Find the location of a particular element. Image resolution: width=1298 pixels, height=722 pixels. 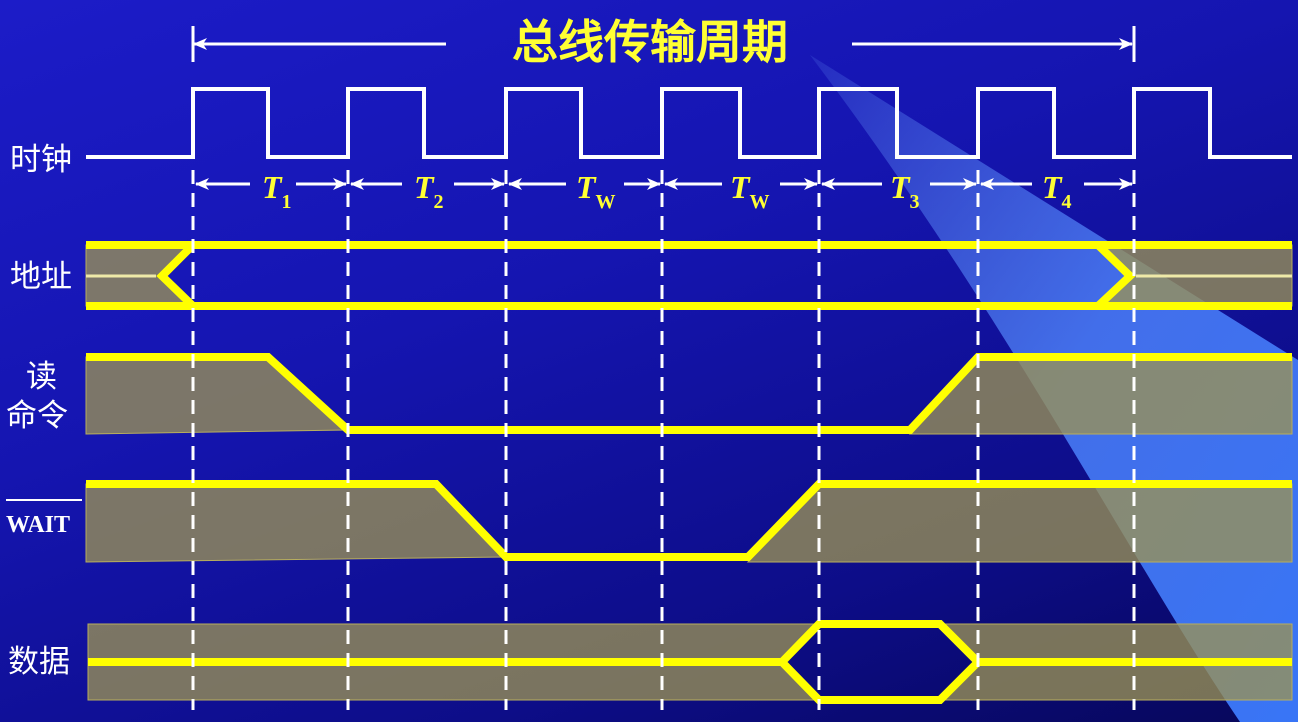

read-command-line is located at coordinates (689, 393).